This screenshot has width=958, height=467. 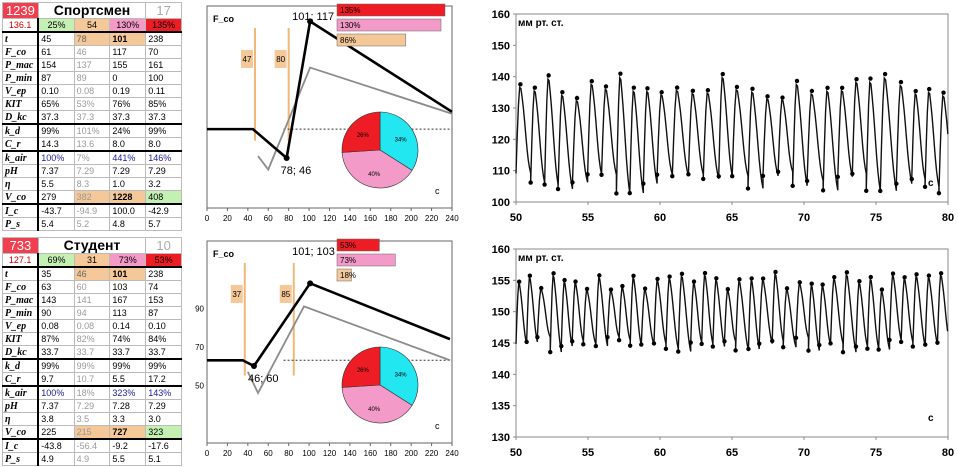 I want to click on percent-bar-label: 53%, so click(x=348, y=245).